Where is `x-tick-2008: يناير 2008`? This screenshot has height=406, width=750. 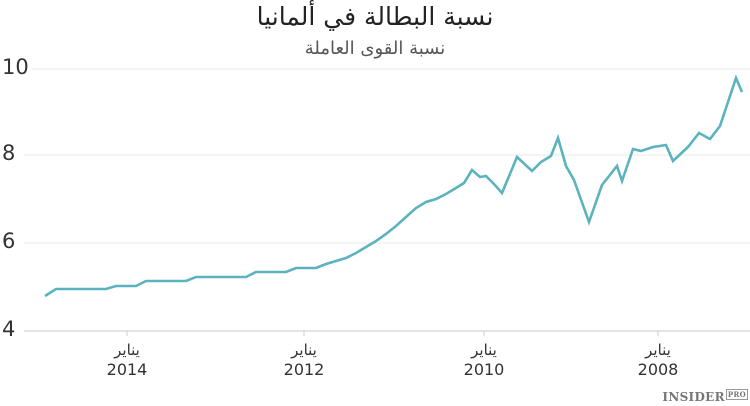
x-tick-2008: يناير 2008 is located at coordinates (658, 360).